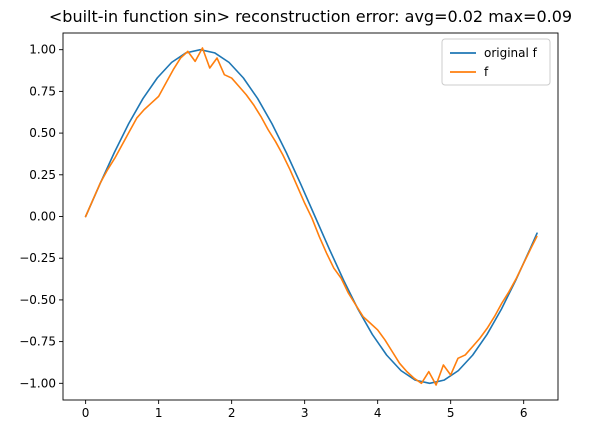  I want to click on y-tick-label: 0.00, so click(42, 217).